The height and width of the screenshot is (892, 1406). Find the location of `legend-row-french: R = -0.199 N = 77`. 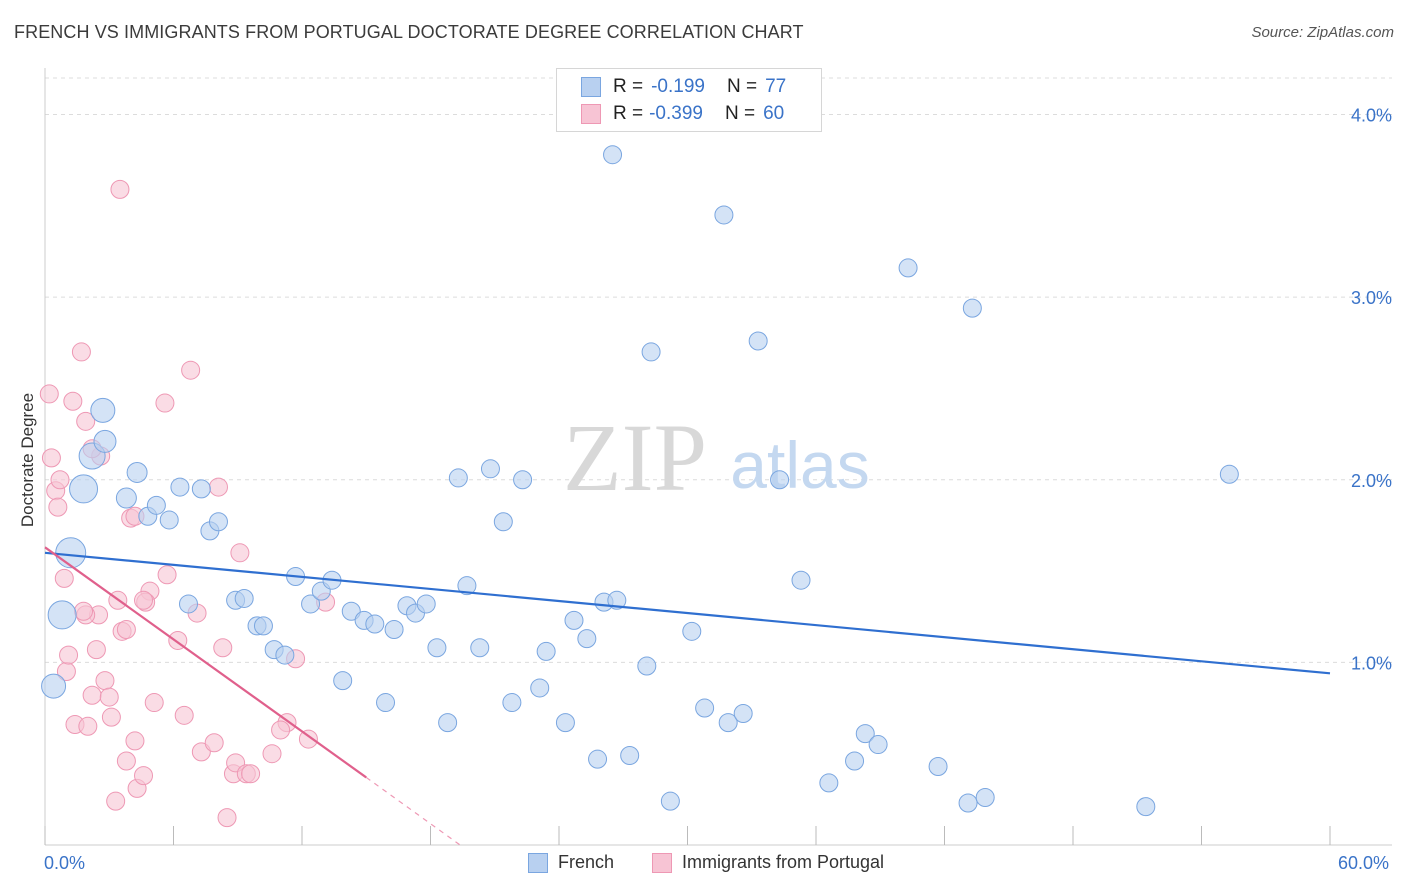

legend-row-french: R = -0.199 N = 77 is located at coordinates (683, 87).